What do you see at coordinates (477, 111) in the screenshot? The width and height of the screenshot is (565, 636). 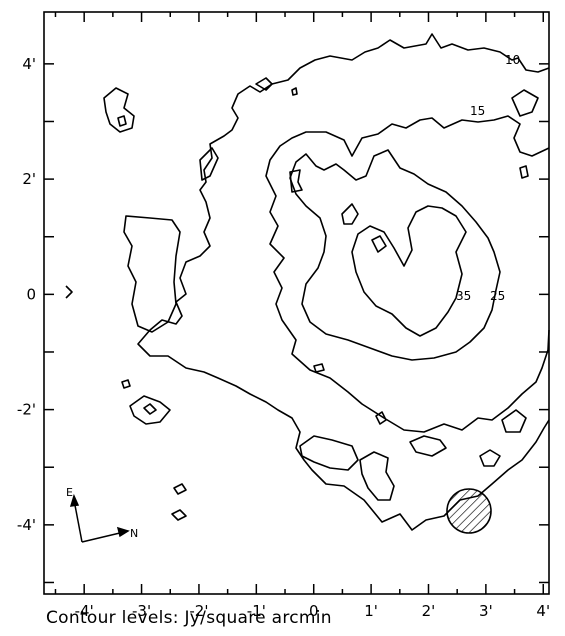 I see `contour-label-15: 15` at bounding box center [477, 111].